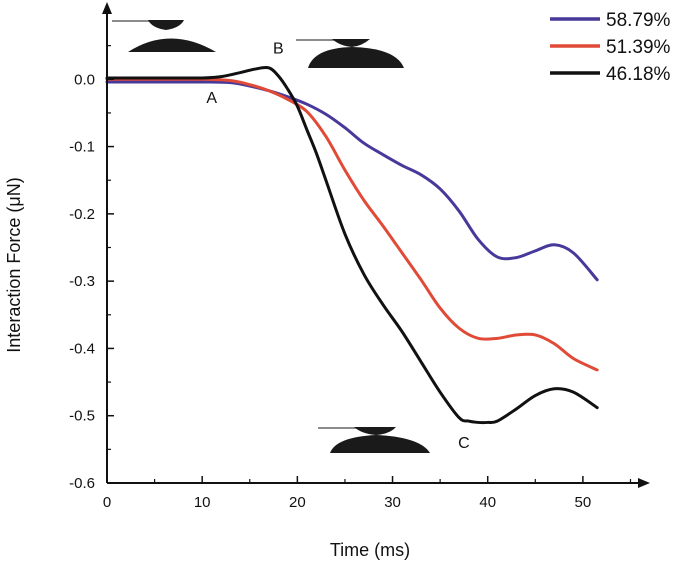 This screenshot has height=568, width=700. I want to click on y-tick-label: 0.0, so click(84, 79).